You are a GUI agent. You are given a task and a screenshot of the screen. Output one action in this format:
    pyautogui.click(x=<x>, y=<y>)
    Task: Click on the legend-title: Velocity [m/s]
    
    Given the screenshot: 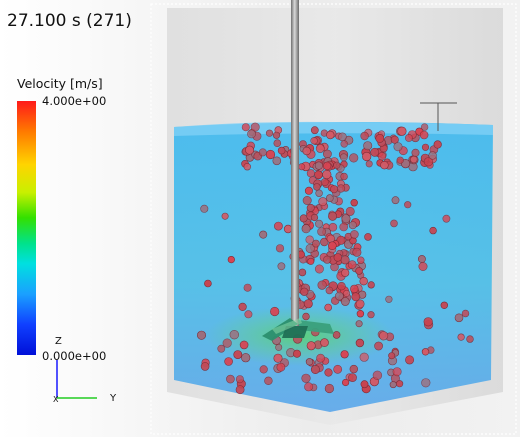 What is the action you would take?
    pyautogui.click(x=60, y=83)
    